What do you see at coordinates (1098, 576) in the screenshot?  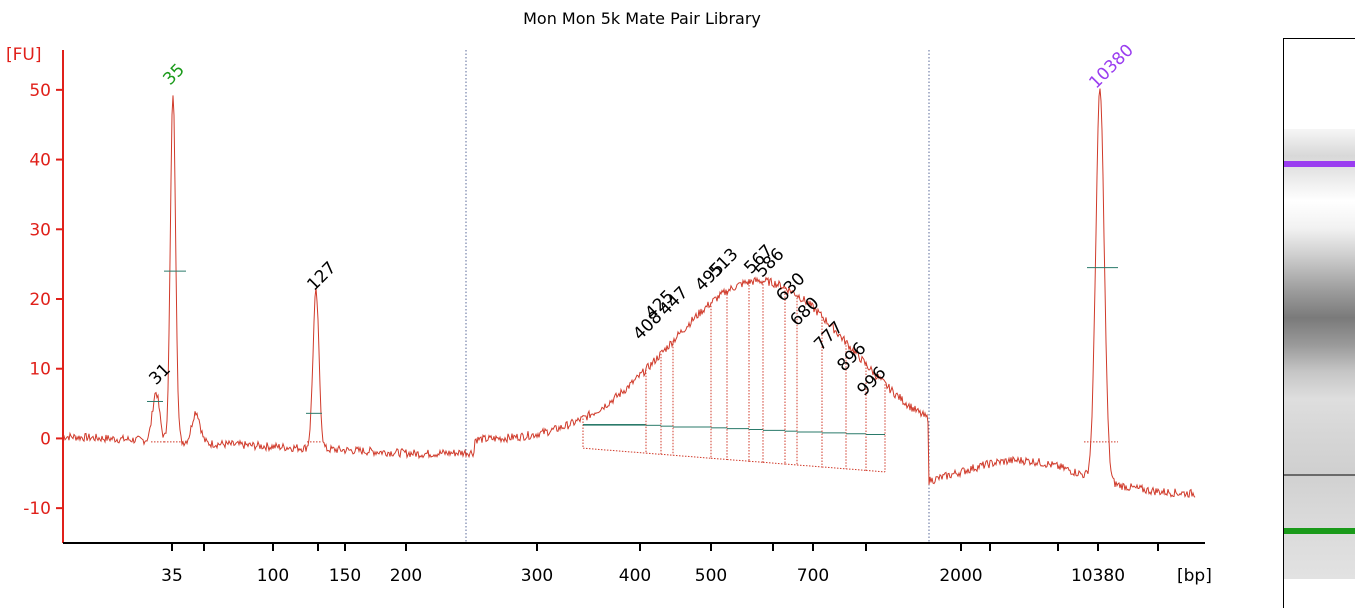 I see `x-tick-label: 10380` at bounding box center [1098, 576].